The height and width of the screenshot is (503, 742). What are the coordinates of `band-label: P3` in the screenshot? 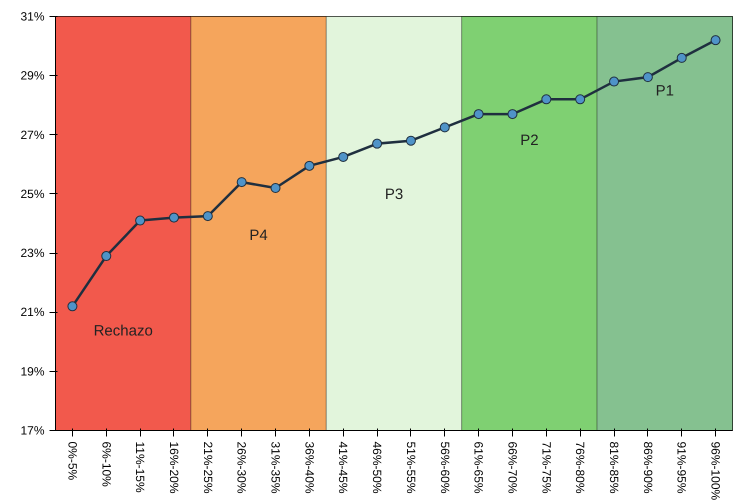 It's located at (394, 194).